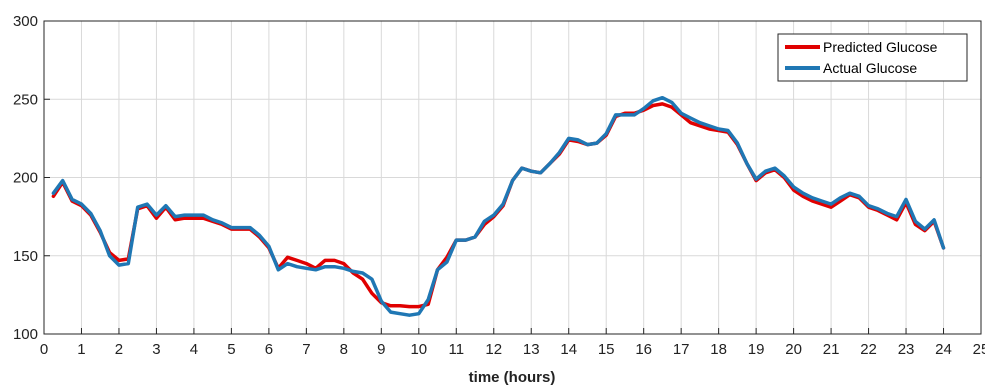  I want to click on y-tick-label: 150, so click(25, 256).